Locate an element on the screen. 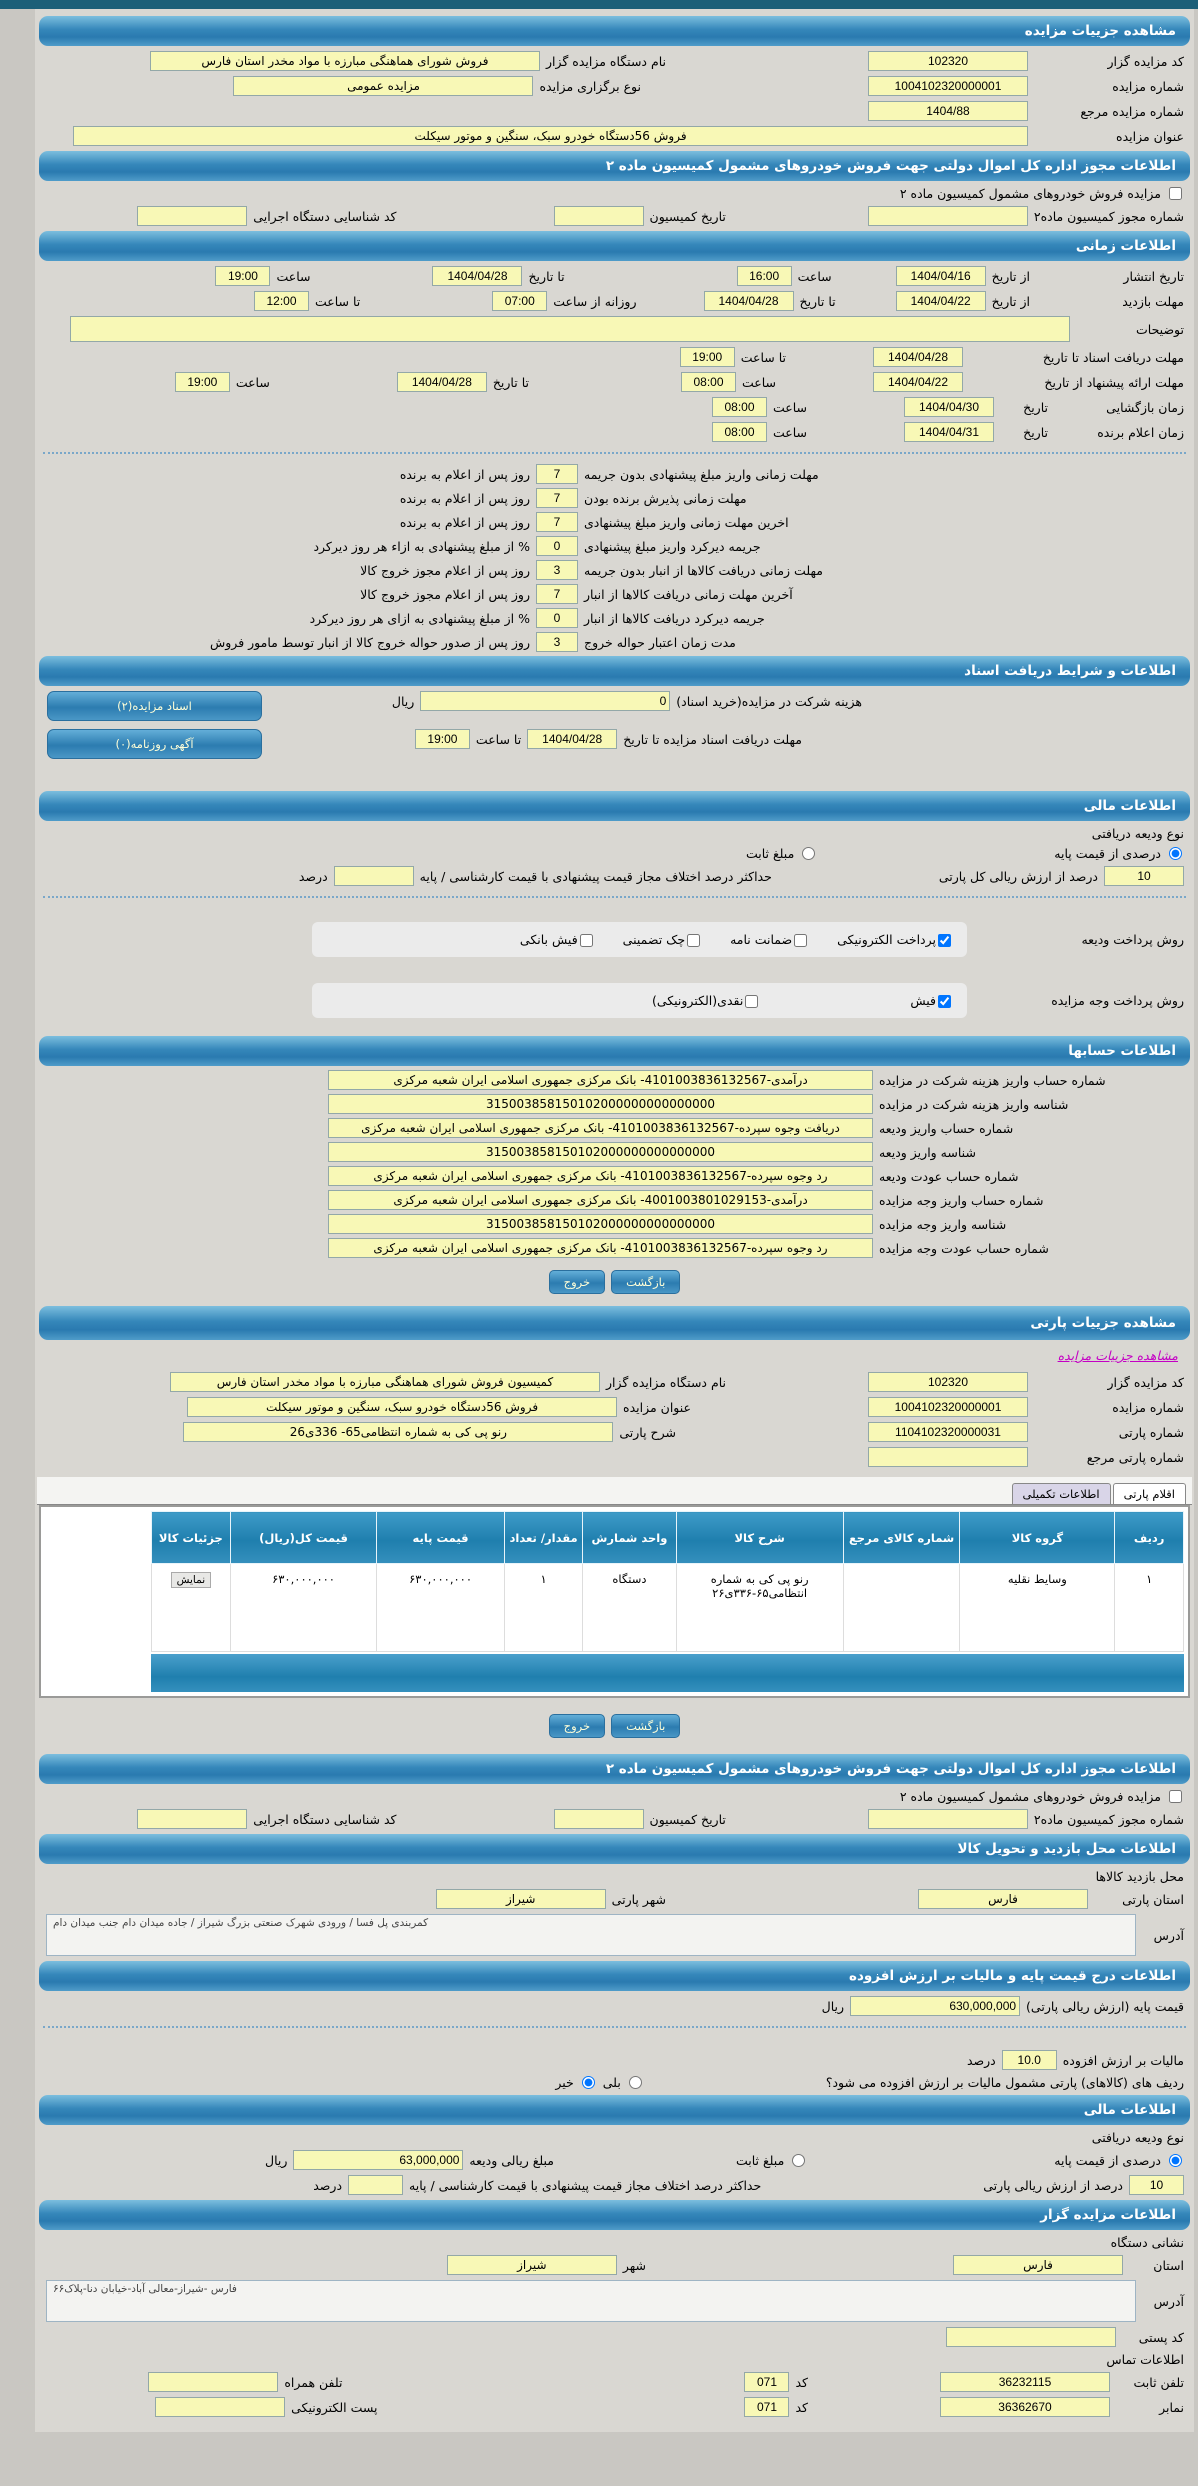 Image resolution: width=1198 pixels, height=2486 pixels. permit1-checkbox is located at coordinates (1175, 193).